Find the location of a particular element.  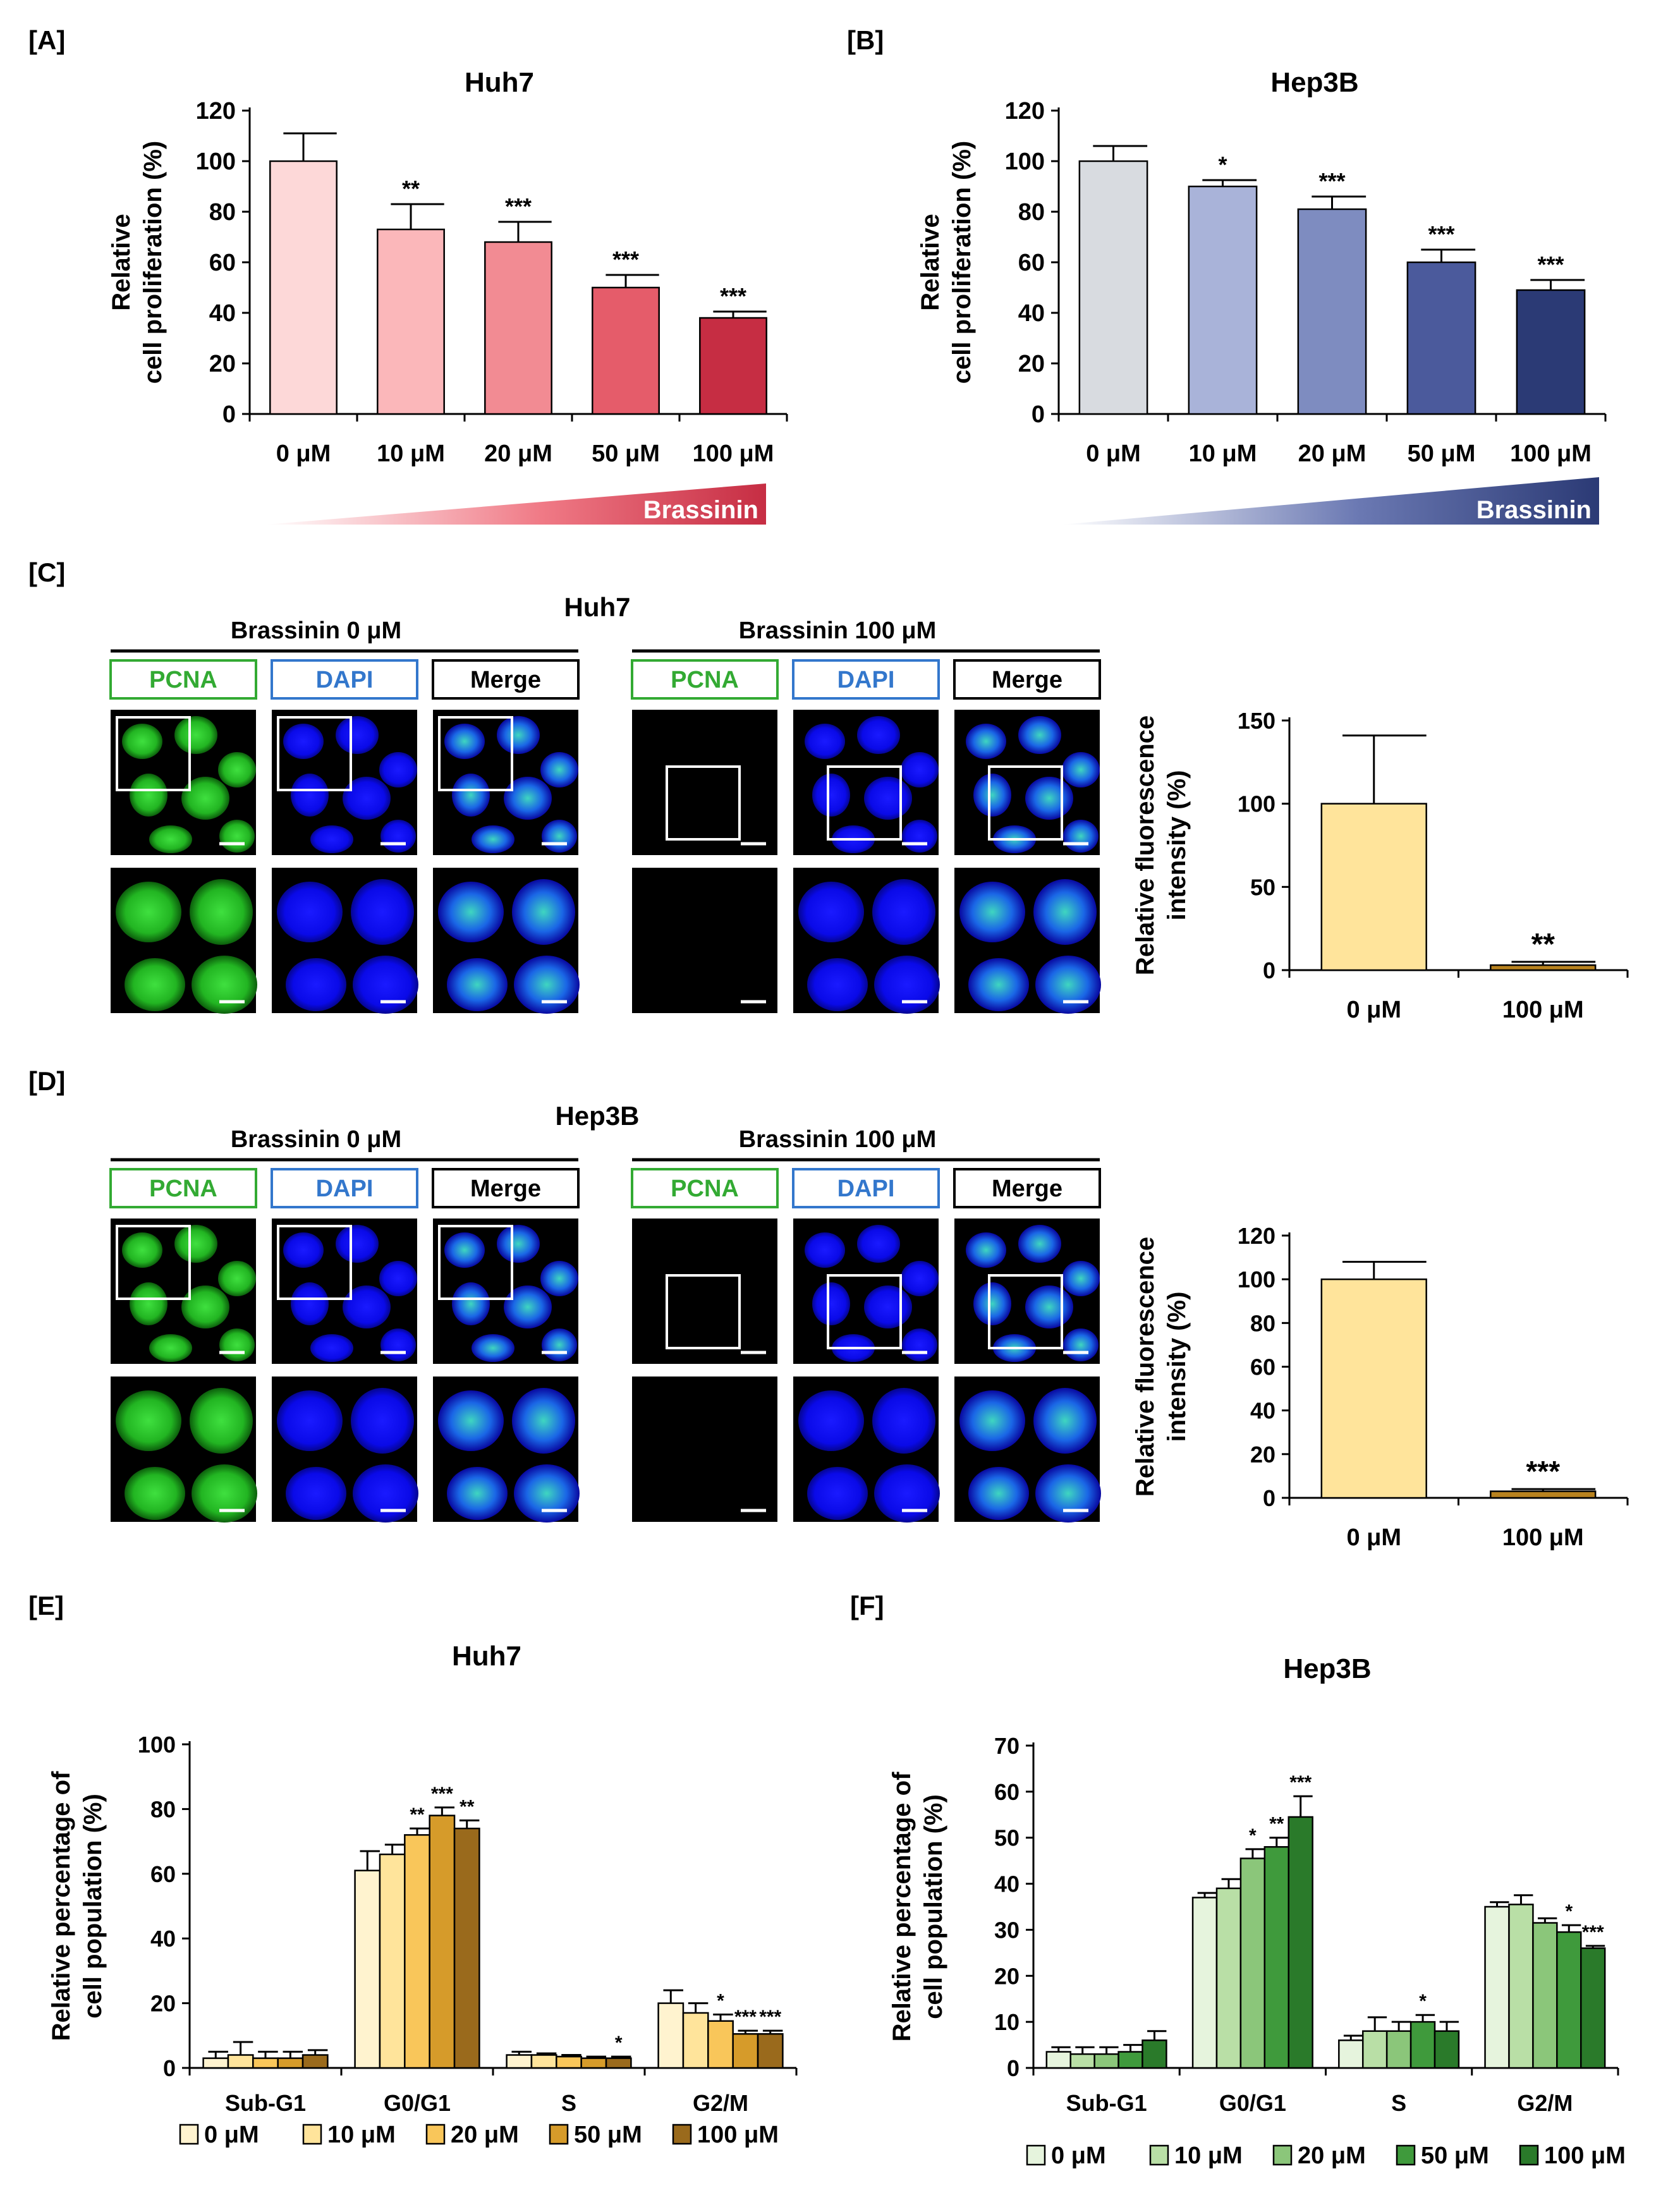

y-axis-label: intensity (%) is located at coordinates (1177, 1367).